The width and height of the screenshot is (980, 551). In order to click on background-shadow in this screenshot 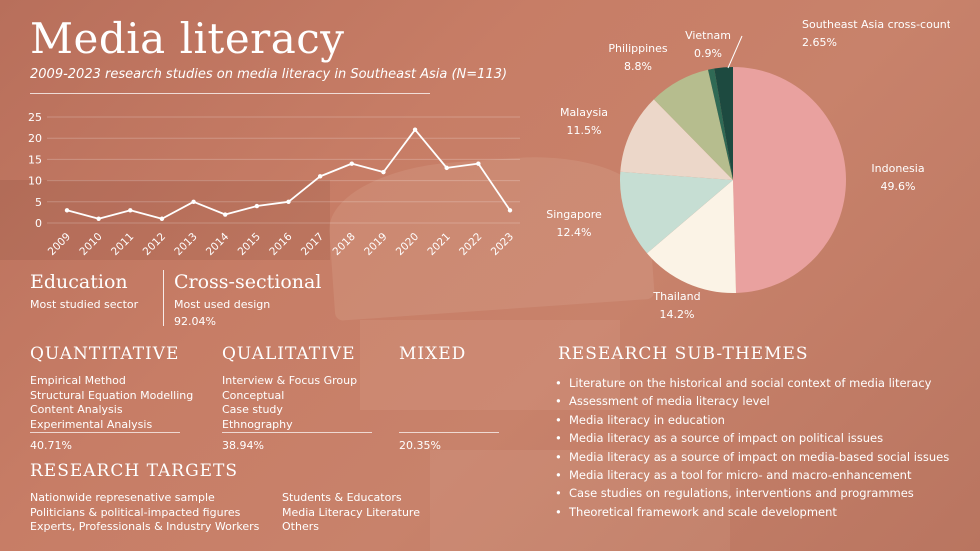, I will do `click(165, 220)`.